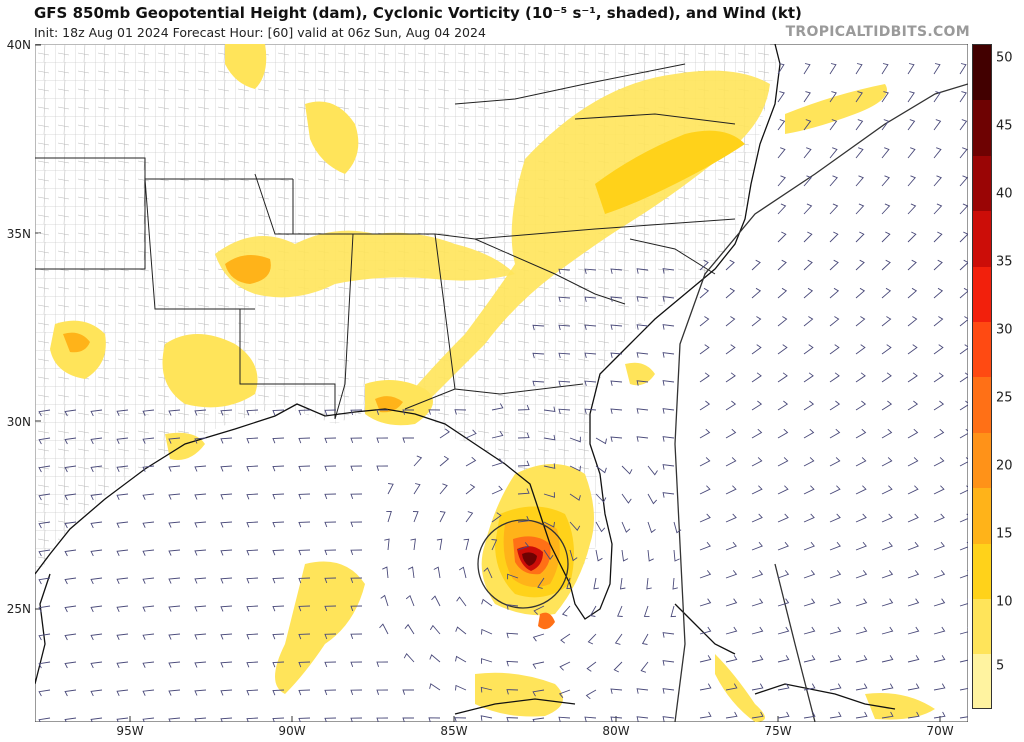 The height and width of the screenshot is (742, 1024). I want to click on colorbar-tick-label: 15, so click(1004, 534).